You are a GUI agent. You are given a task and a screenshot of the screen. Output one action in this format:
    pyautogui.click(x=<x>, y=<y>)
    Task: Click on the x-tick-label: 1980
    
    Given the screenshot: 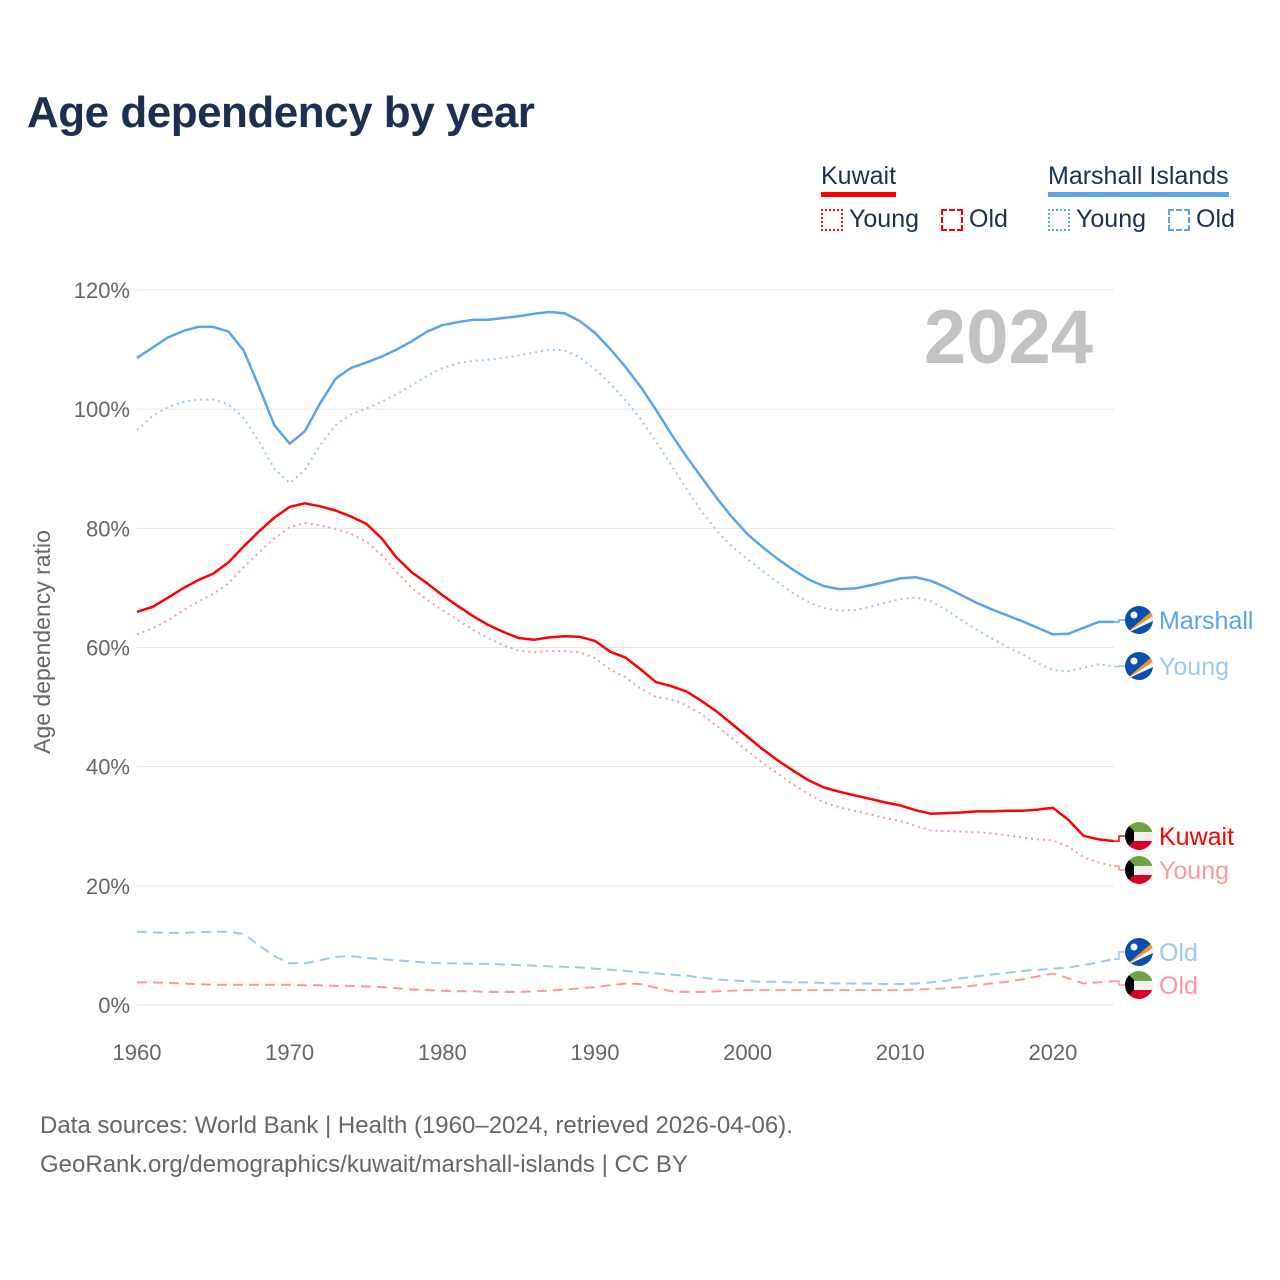 What is the action you would take?
    pyautogui.click(x=442, y=1052)
    